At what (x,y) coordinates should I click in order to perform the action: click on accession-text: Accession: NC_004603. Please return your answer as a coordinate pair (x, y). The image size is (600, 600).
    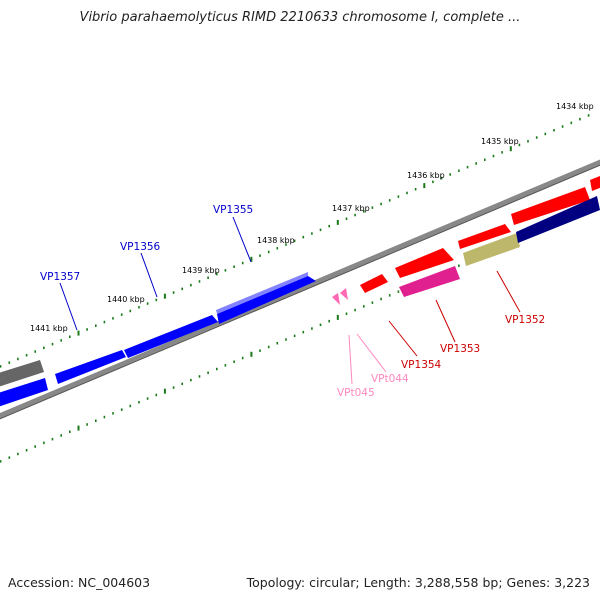
    Looking at the image, I should click on (79, 582).